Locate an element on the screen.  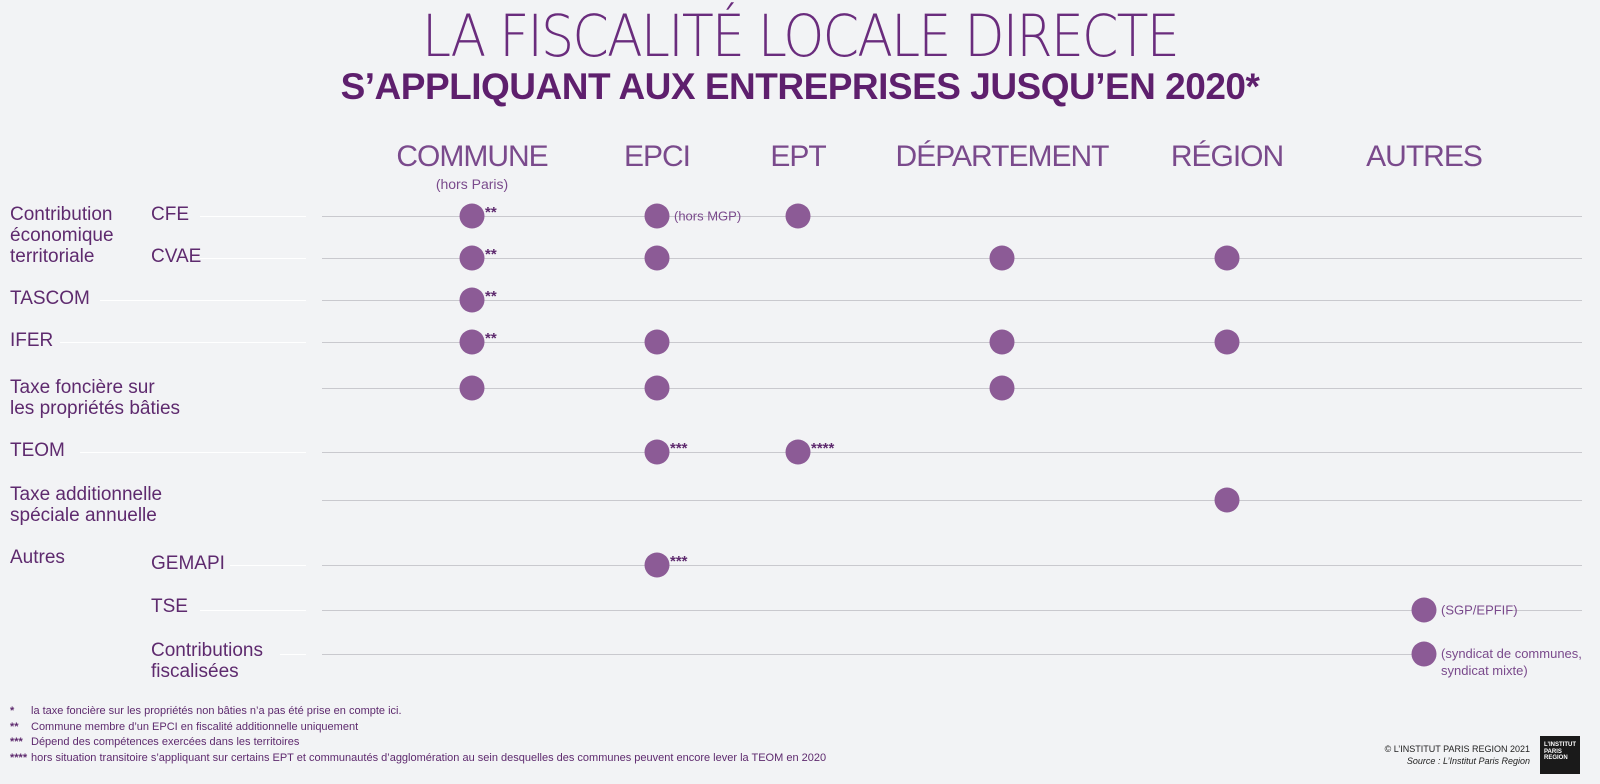
cell-note: (syndicat de communes, syndicat mixte) is located at coordinates (1511, 662).